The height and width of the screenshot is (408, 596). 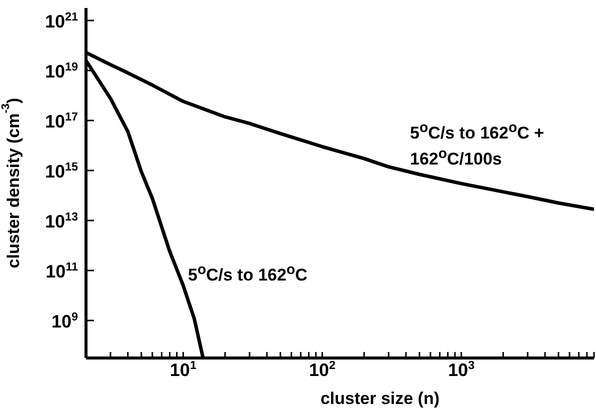 What do you see at coordinates (183, 369) in the screenshot?
I see `x-tick-label: 10$^{1}$` at bounding box center [183, 369].